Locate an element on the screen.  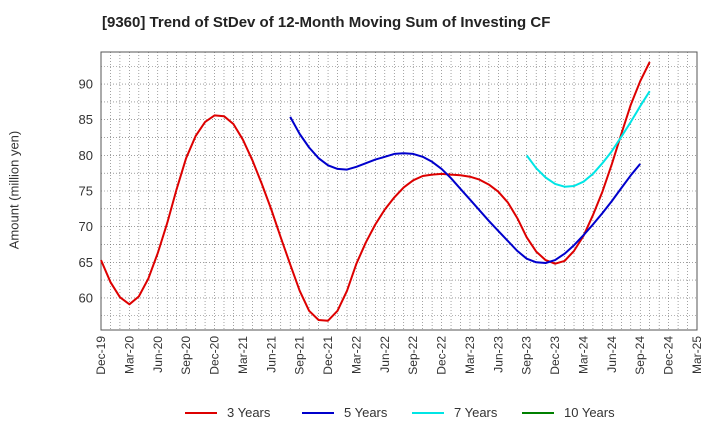
legend-item: 7 Years is located at coordinates (454, 412).